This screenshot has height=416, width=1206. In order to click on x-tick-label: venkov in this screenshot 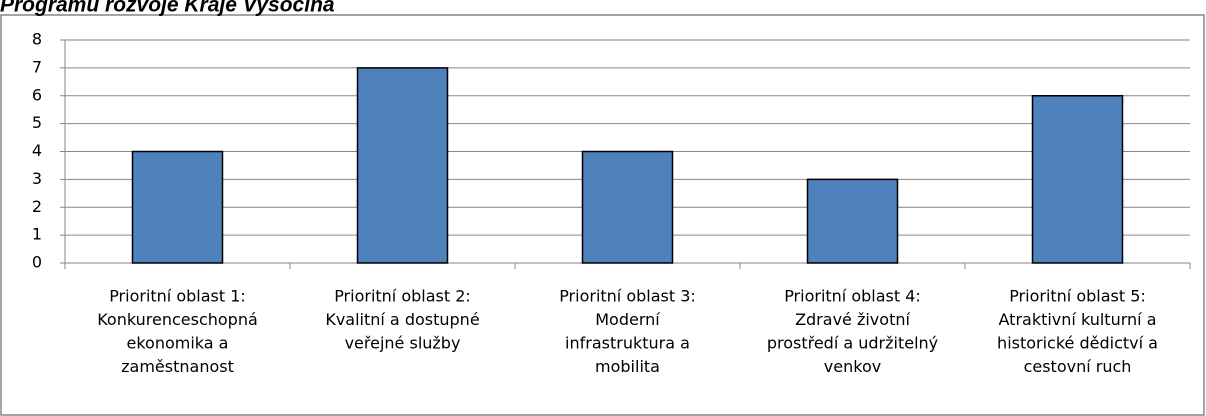, I will do `click(852, 366)`.